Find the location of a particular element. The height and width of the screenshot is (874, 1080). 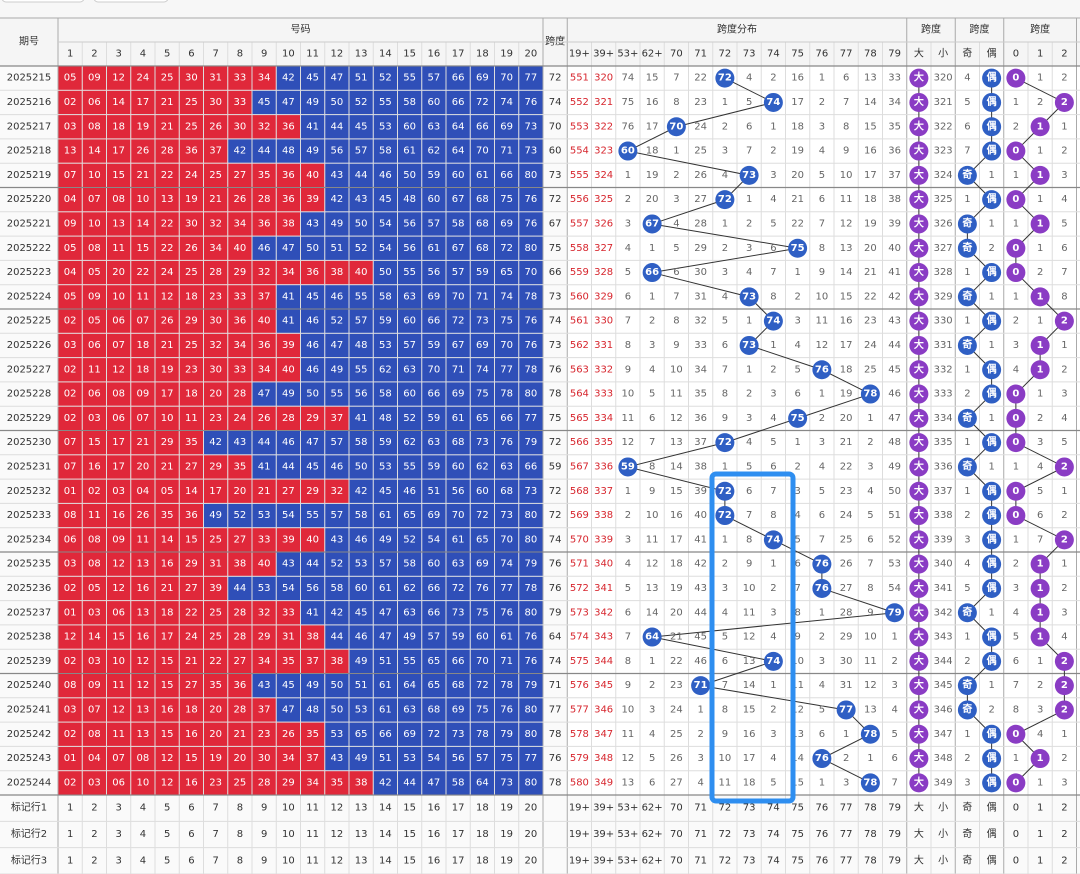

omission: 346 is located at coordinates (943, 709).